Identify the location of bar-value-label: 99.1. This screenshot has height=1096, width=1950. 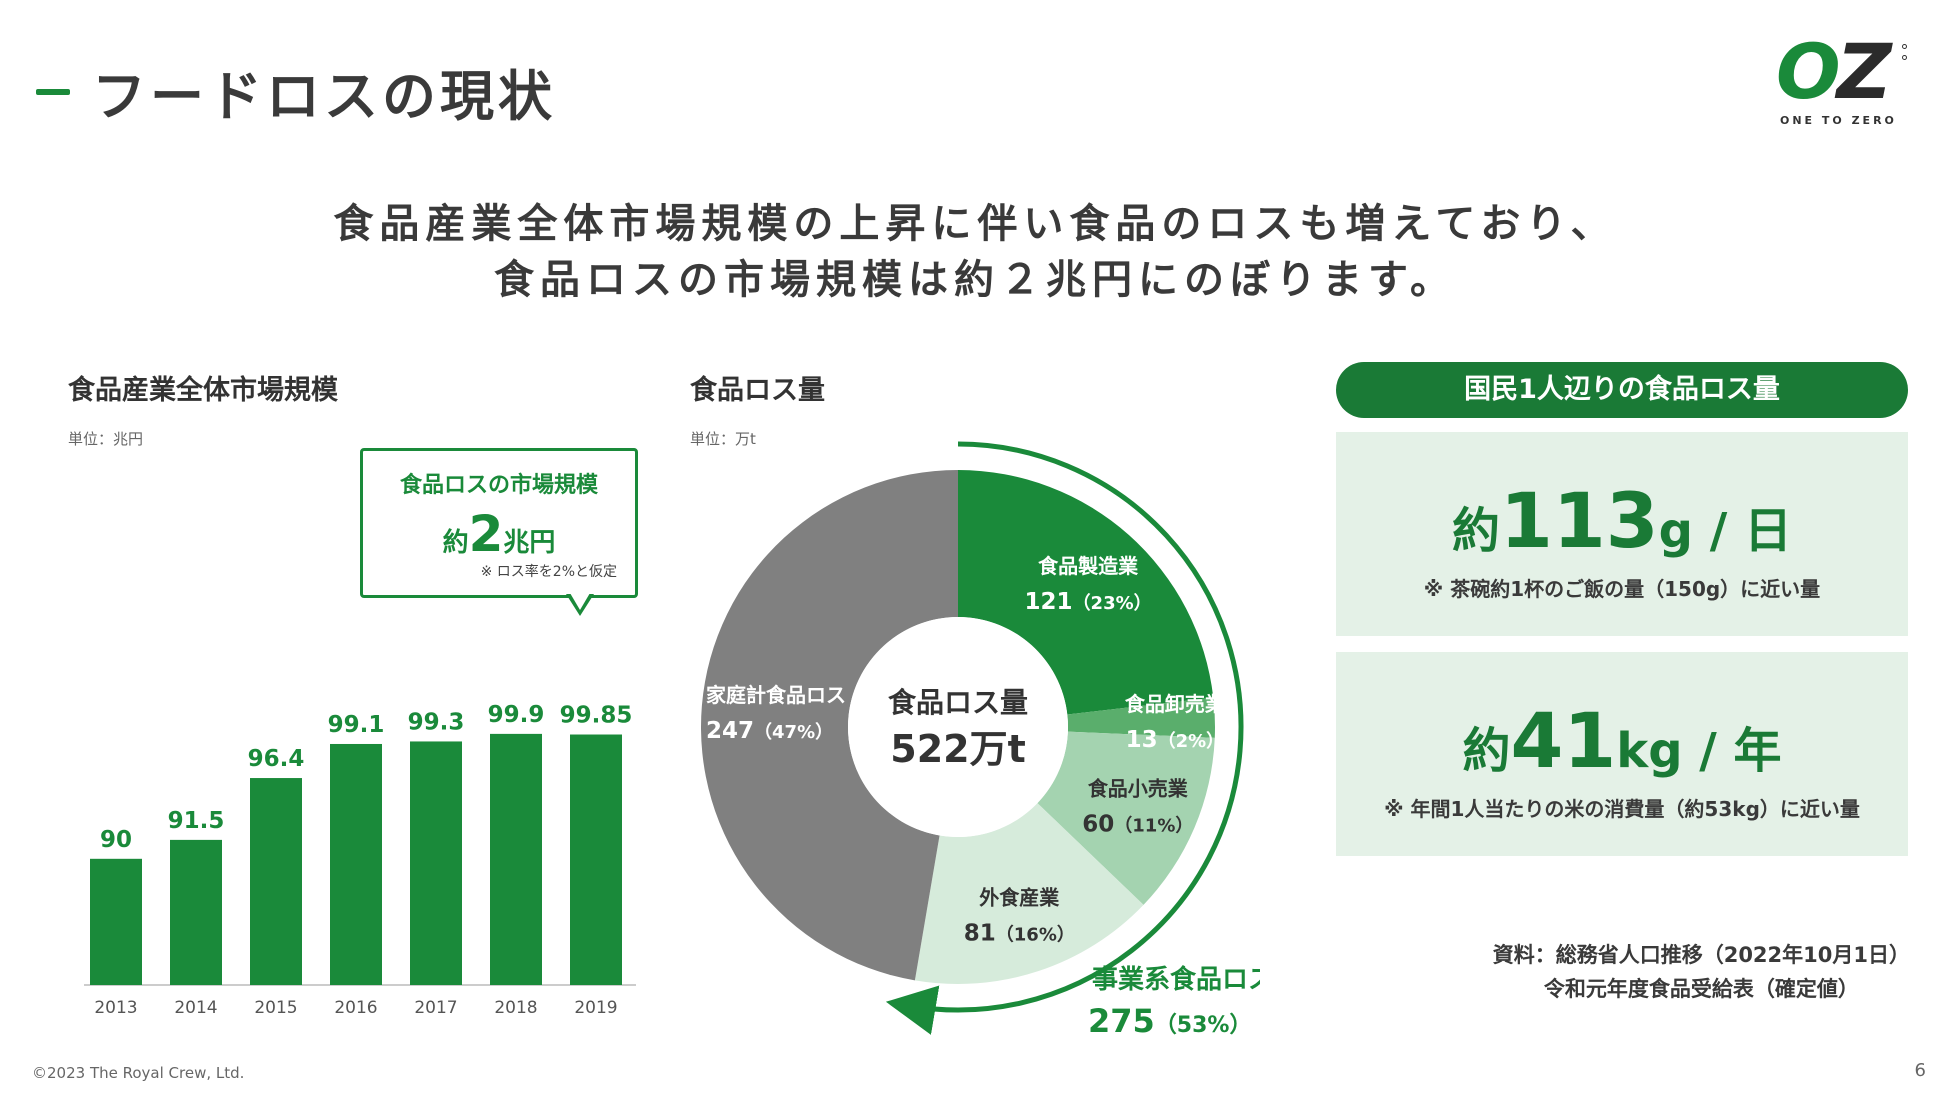
(356, 725).